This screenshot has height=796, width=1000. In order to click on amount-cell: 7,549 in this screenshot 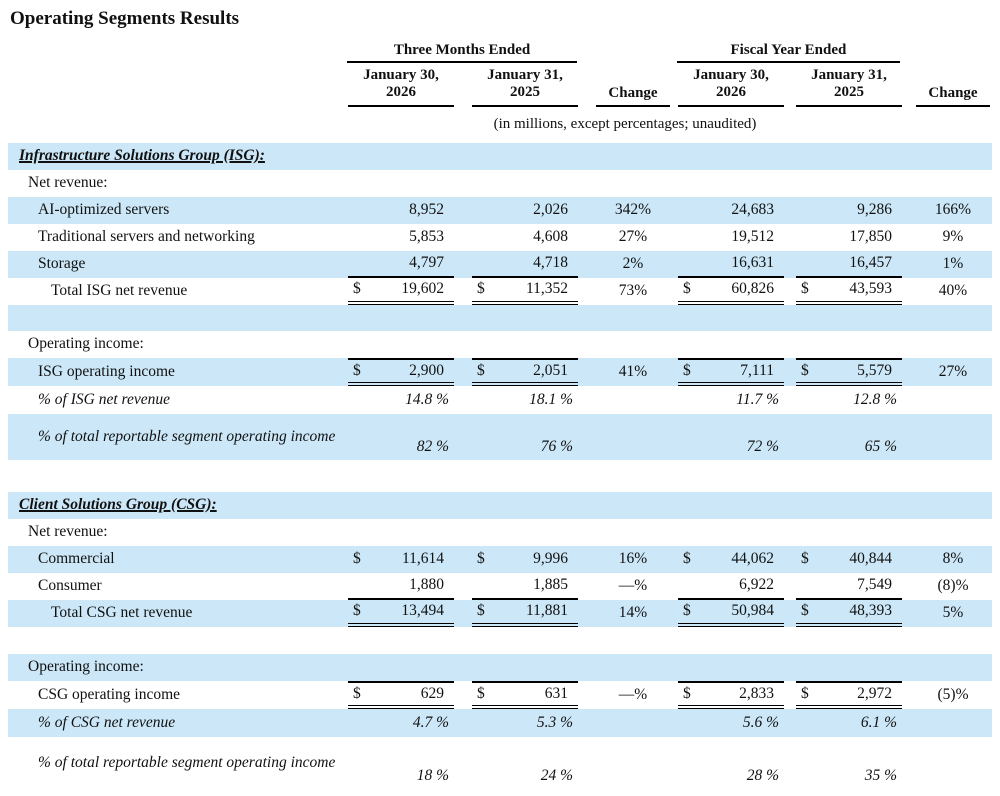, I will do `click(849, 586)`.